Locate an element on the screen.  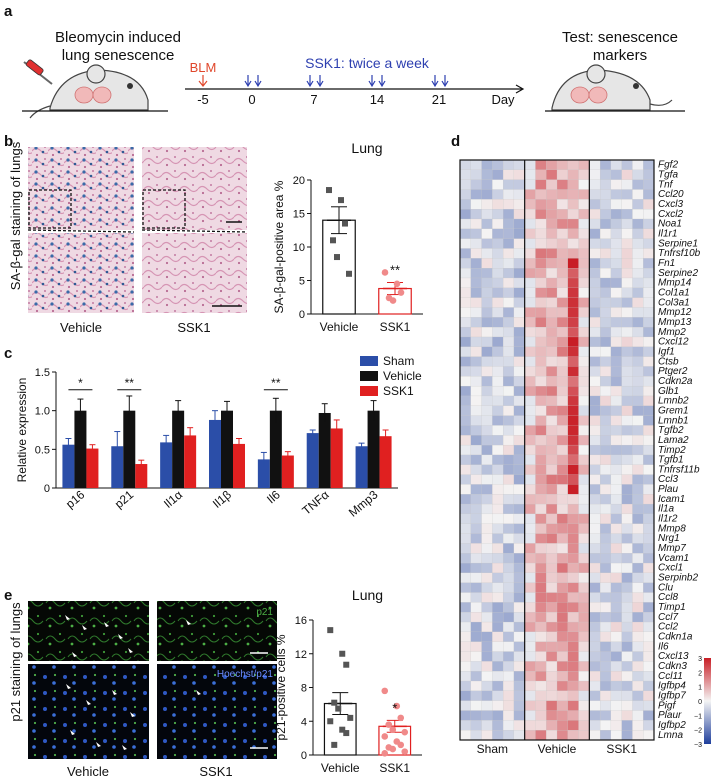
group-label: Vehicle is located at coordinates (557, 749).